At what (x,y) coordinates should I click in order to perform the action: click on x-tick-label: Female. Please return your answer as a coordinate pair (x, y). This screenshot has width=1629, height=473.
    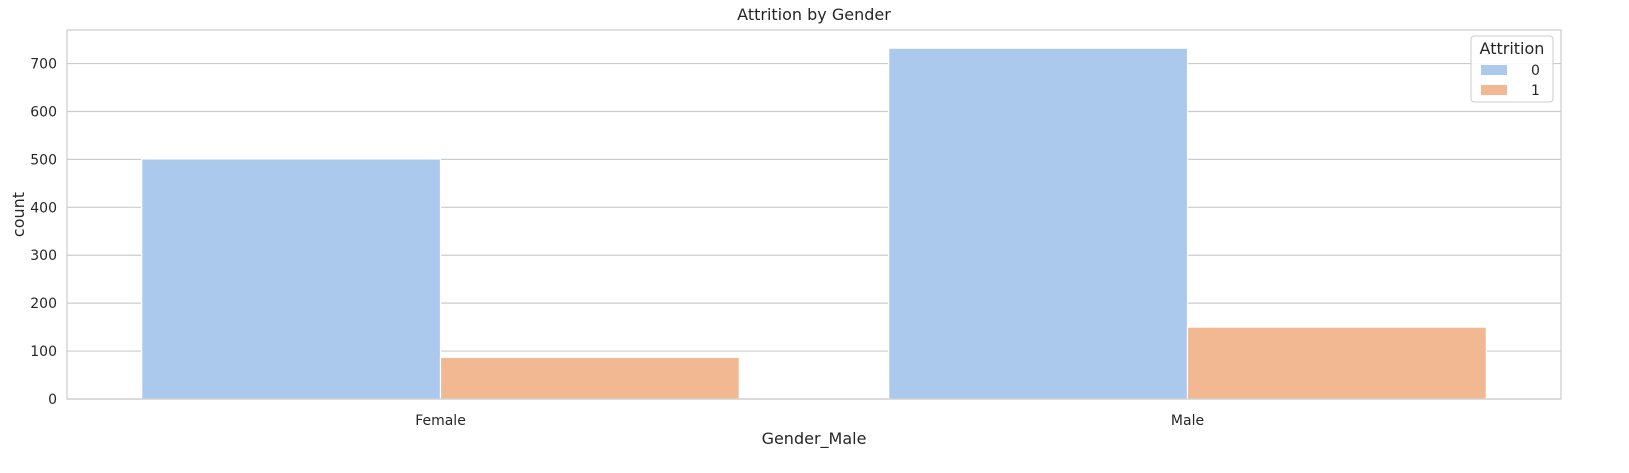
    Looking at the image, I should click on (440, 421).